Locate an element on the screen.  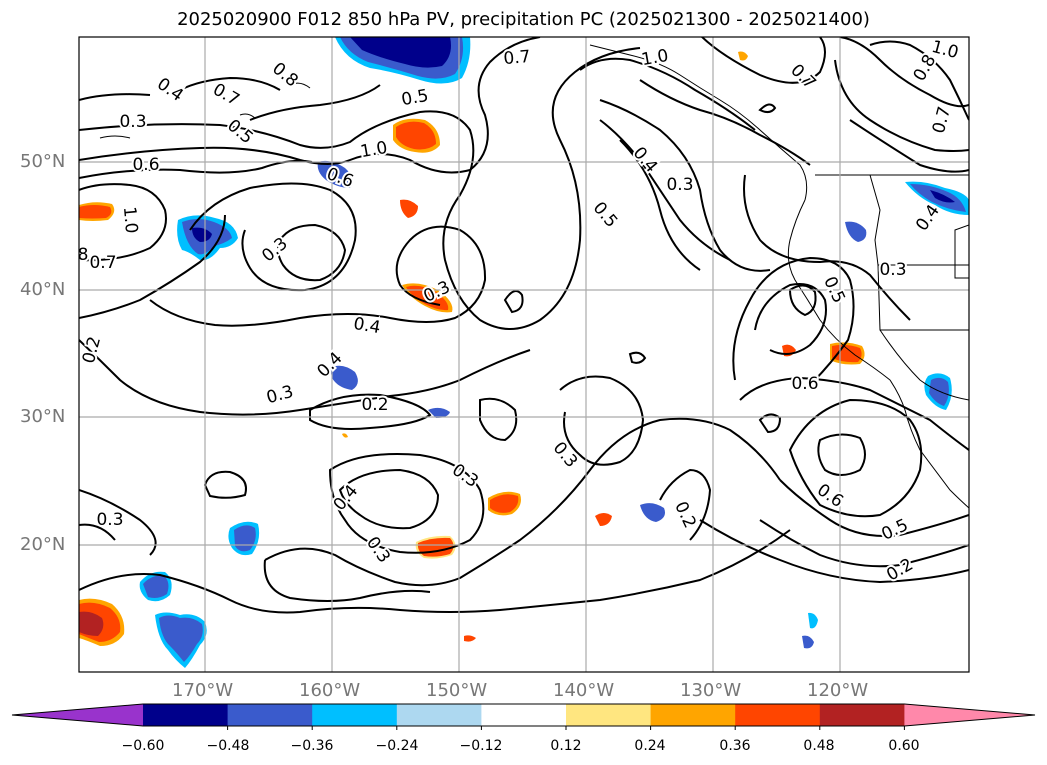
colorbar-tick-label: −0.36 is located at coordinates (312, 746).